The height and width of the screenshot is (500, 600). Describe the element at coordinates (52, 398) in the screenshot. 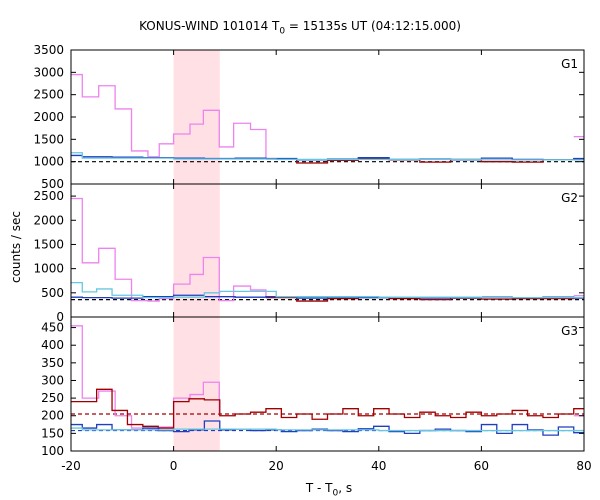

I see `panel-g3-ytick-label: 250` at that location.